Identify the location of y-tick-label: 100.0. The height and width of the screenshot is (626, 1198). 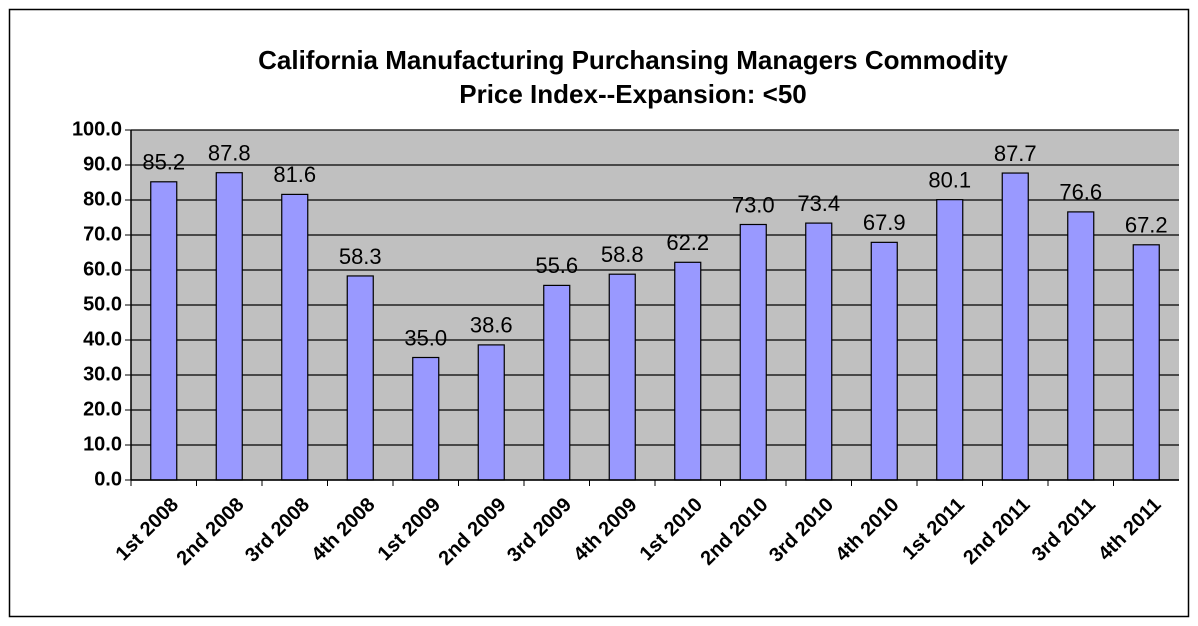
(97, 129).